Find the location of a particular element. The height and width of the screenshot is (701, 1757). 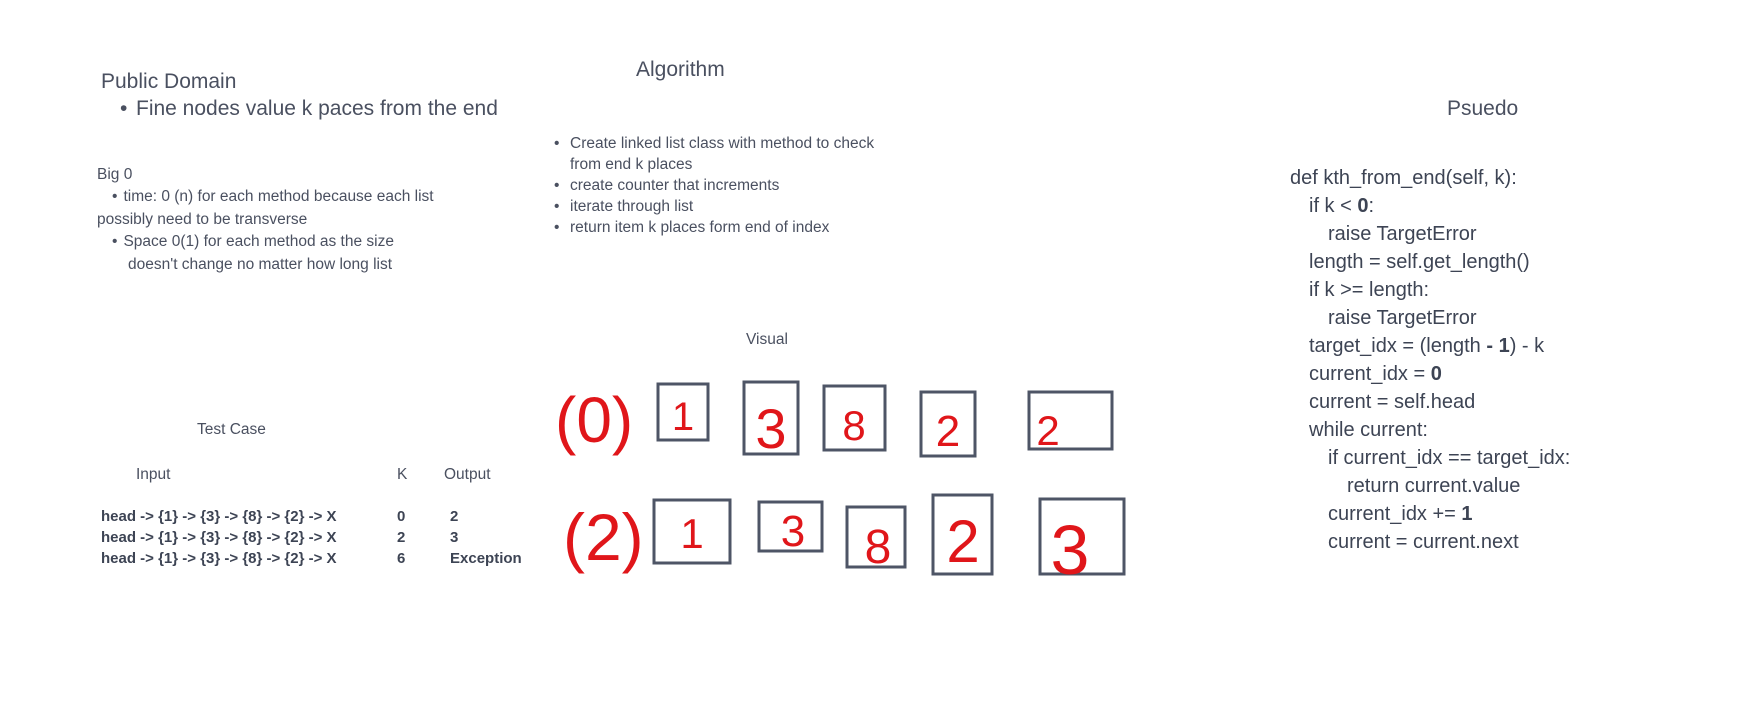

code-line: length = self.get_length() is located at coordinates (1419, 262).